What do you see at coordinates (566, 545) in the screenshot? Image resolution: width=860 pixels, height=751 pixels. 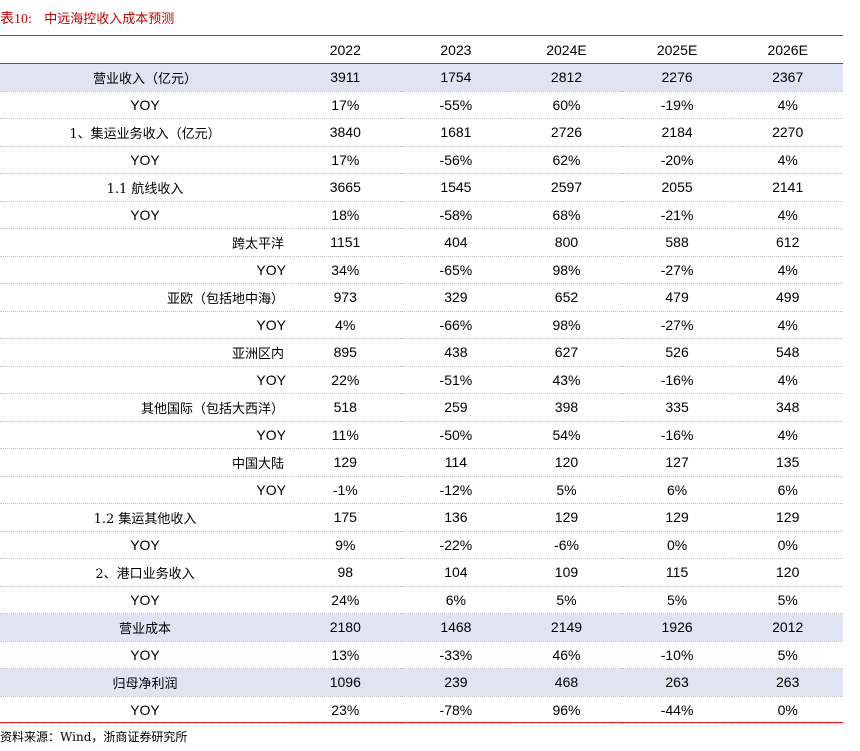 I see `value-cell: -6%` at bounding box center [566, 545].